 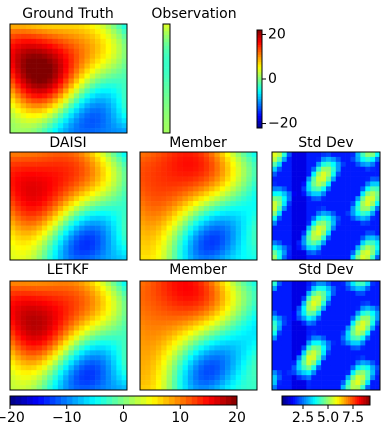 I want to click on colorbar-tick-label: 2.5, so click(x=303, y=418).